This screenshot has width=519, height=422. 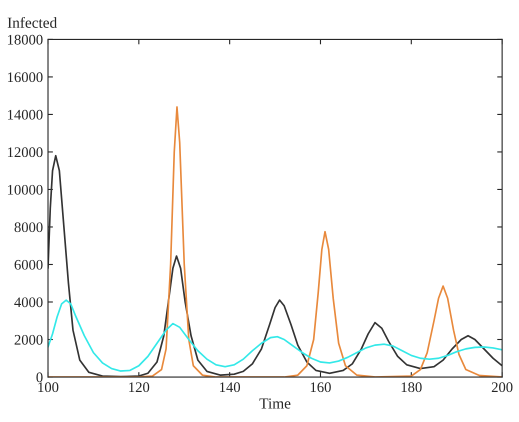 What do you see at coordinates (25, 189) in the screenshot?
I see `y-tick-label: 10000` at bounding box center [25, 189].